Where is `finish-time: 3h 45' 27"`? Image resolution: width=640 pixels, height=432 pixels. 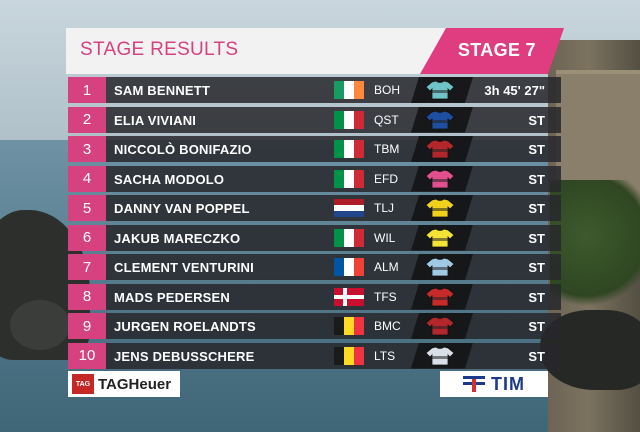
finish-time: 3h 45' 27" is located at coordinates (514, 90).